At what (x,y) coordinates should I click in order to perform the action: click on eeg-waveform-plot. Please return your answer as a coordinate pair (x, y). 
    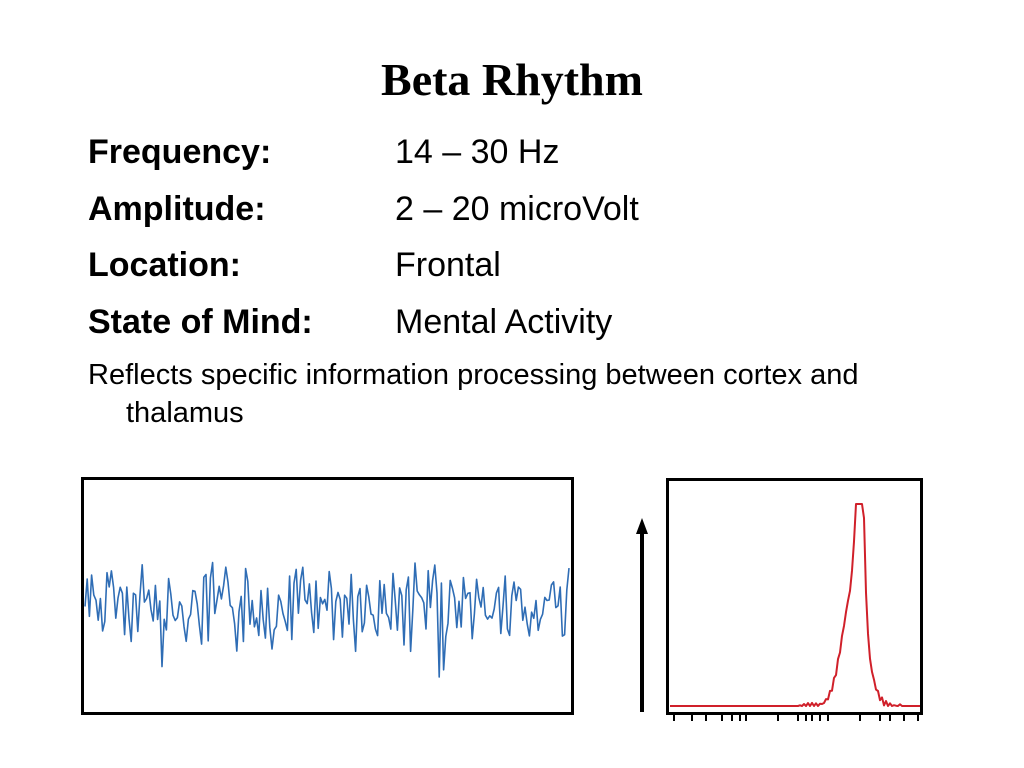
    Looking at the image, I should click on (327, 596).